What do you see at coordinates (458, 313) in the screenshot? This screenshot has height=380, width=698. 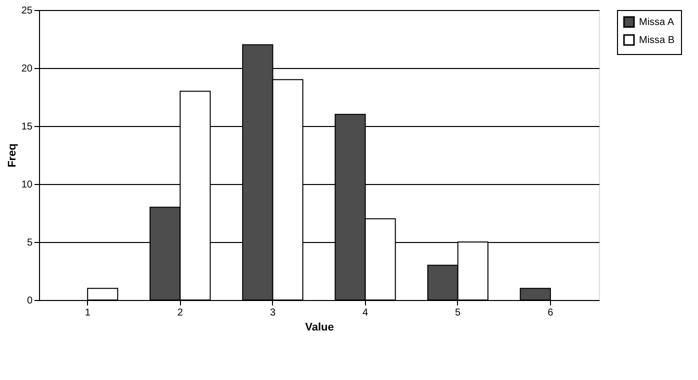 I see `x-tick-label: 5` at bounding box center [458, 313].